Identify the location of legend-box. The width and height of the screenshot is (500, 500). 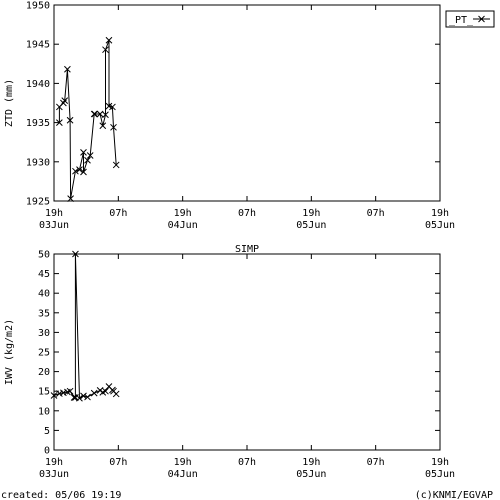
(470, 19).